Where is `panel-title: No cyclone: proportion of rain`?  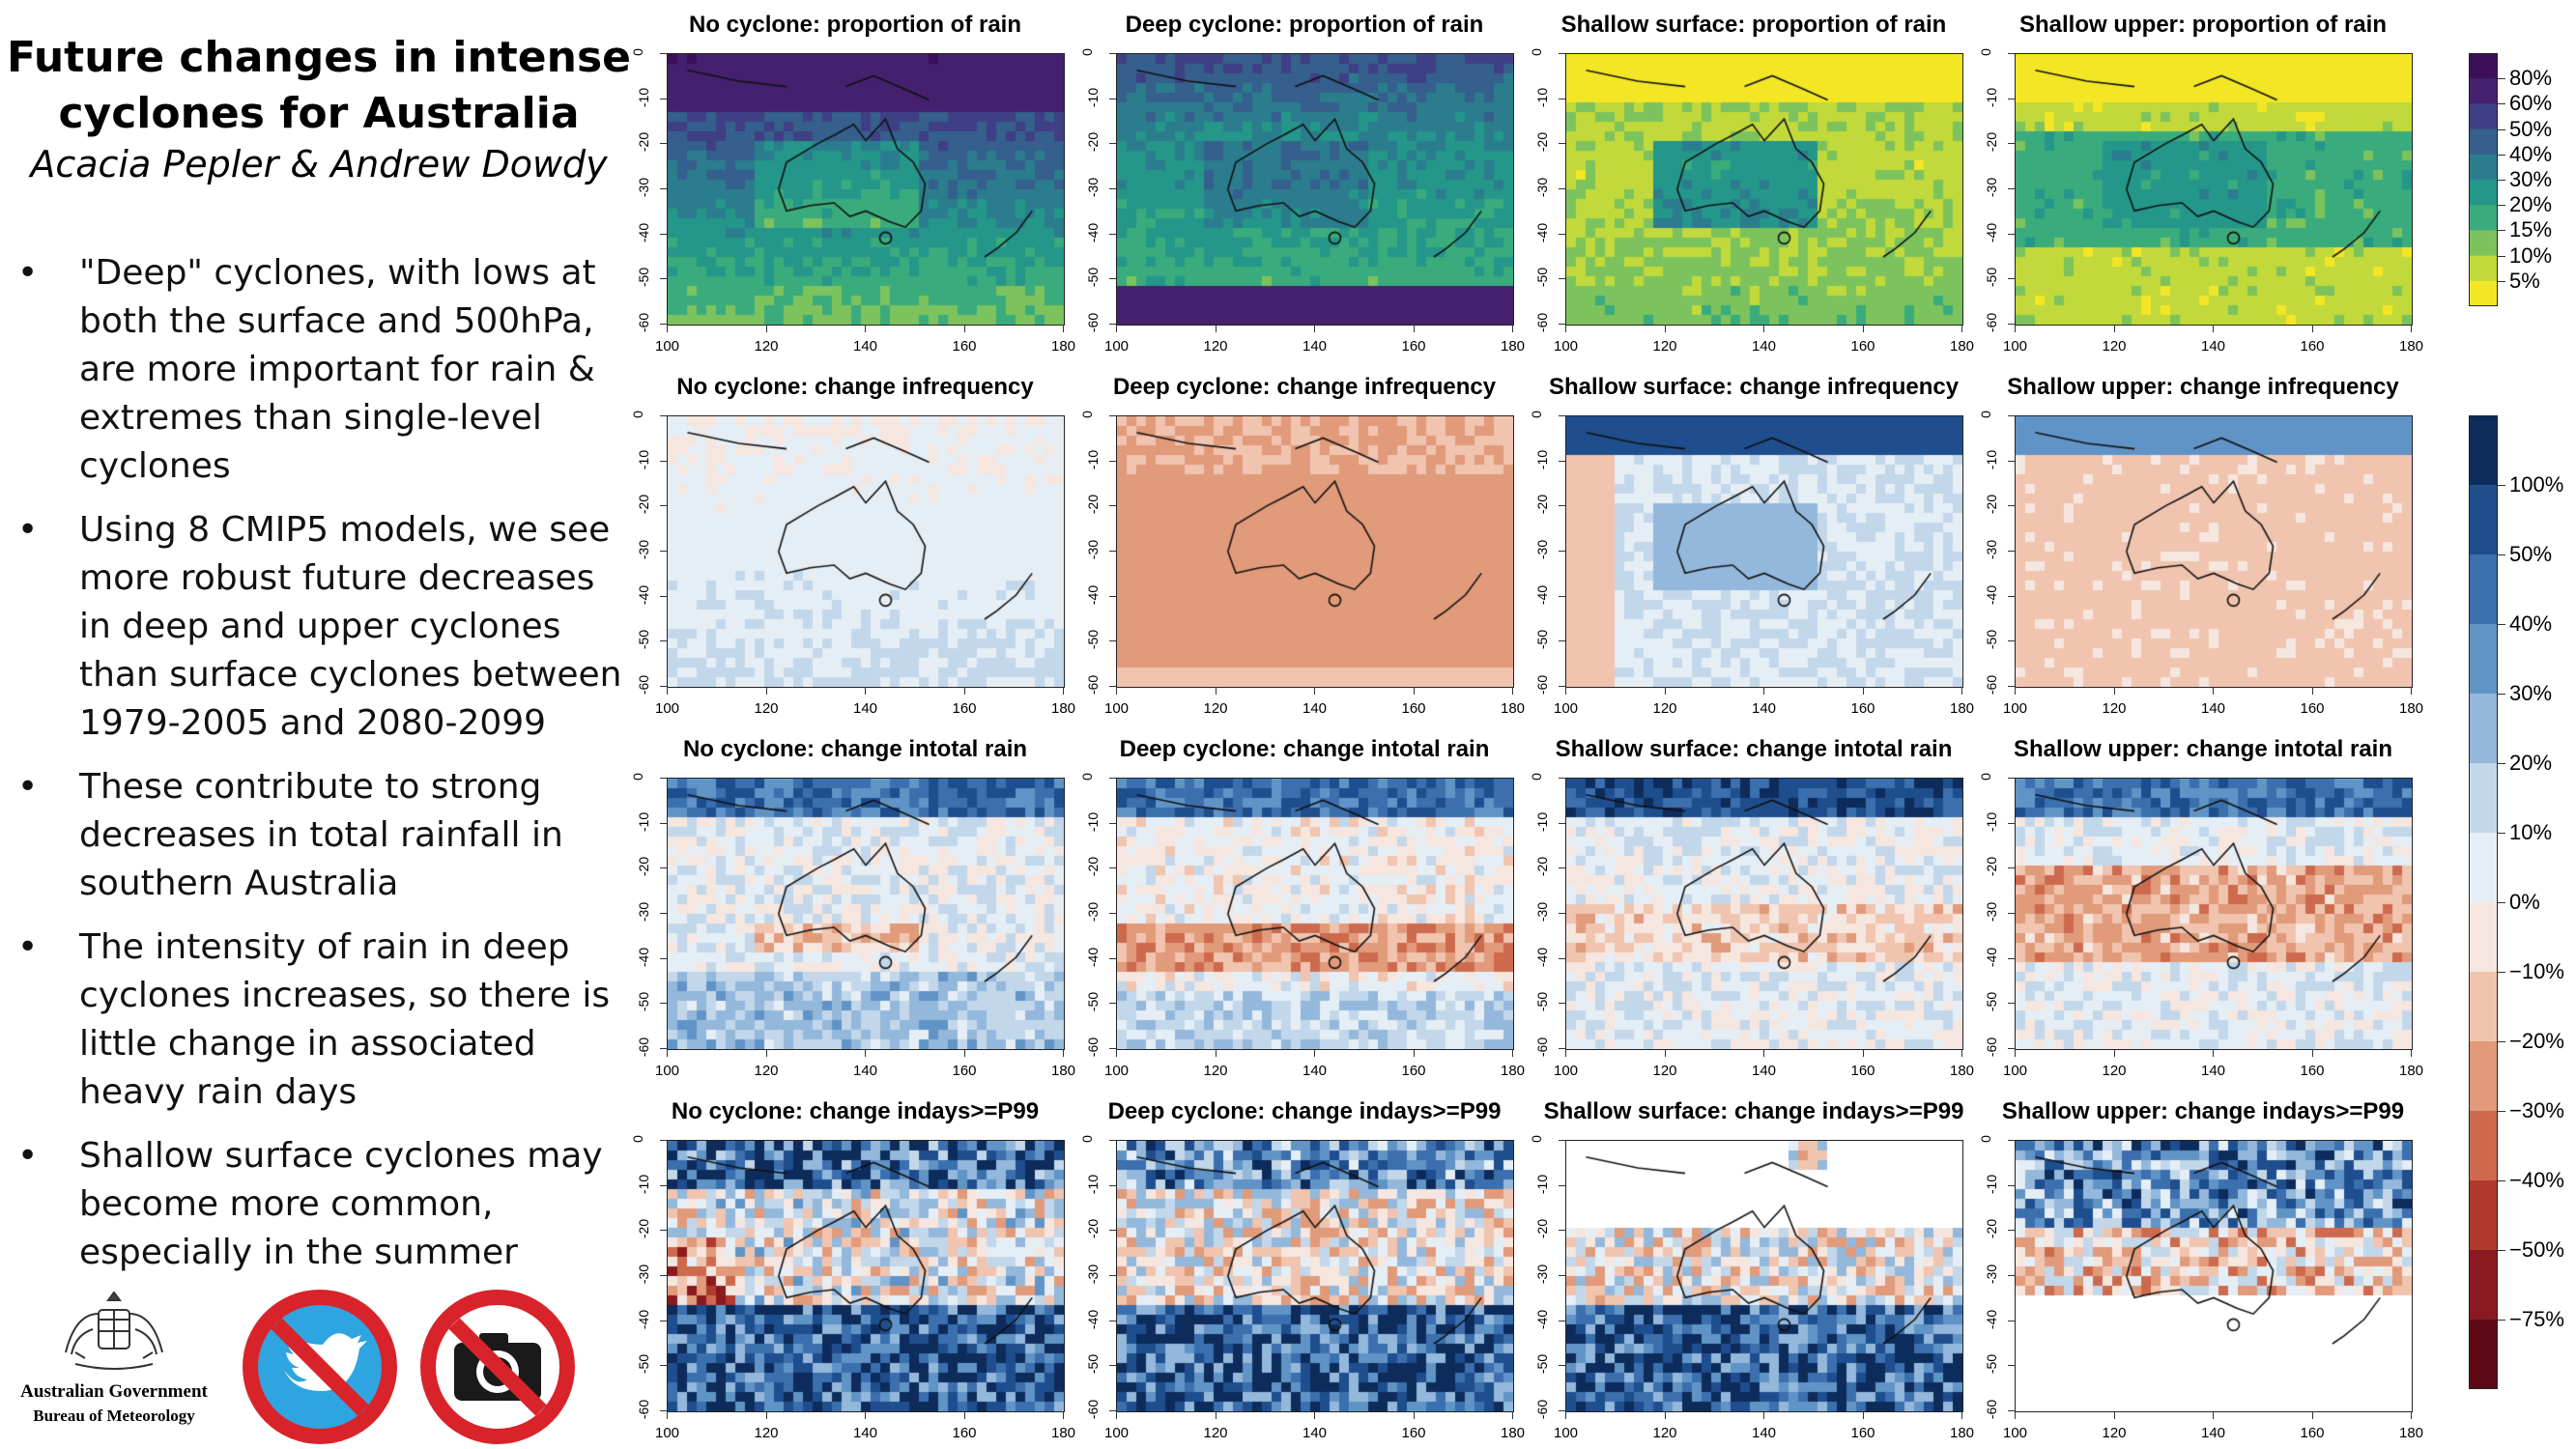
panel-title: No cyclone: proportion of rain is located at coordinates (855, 25).